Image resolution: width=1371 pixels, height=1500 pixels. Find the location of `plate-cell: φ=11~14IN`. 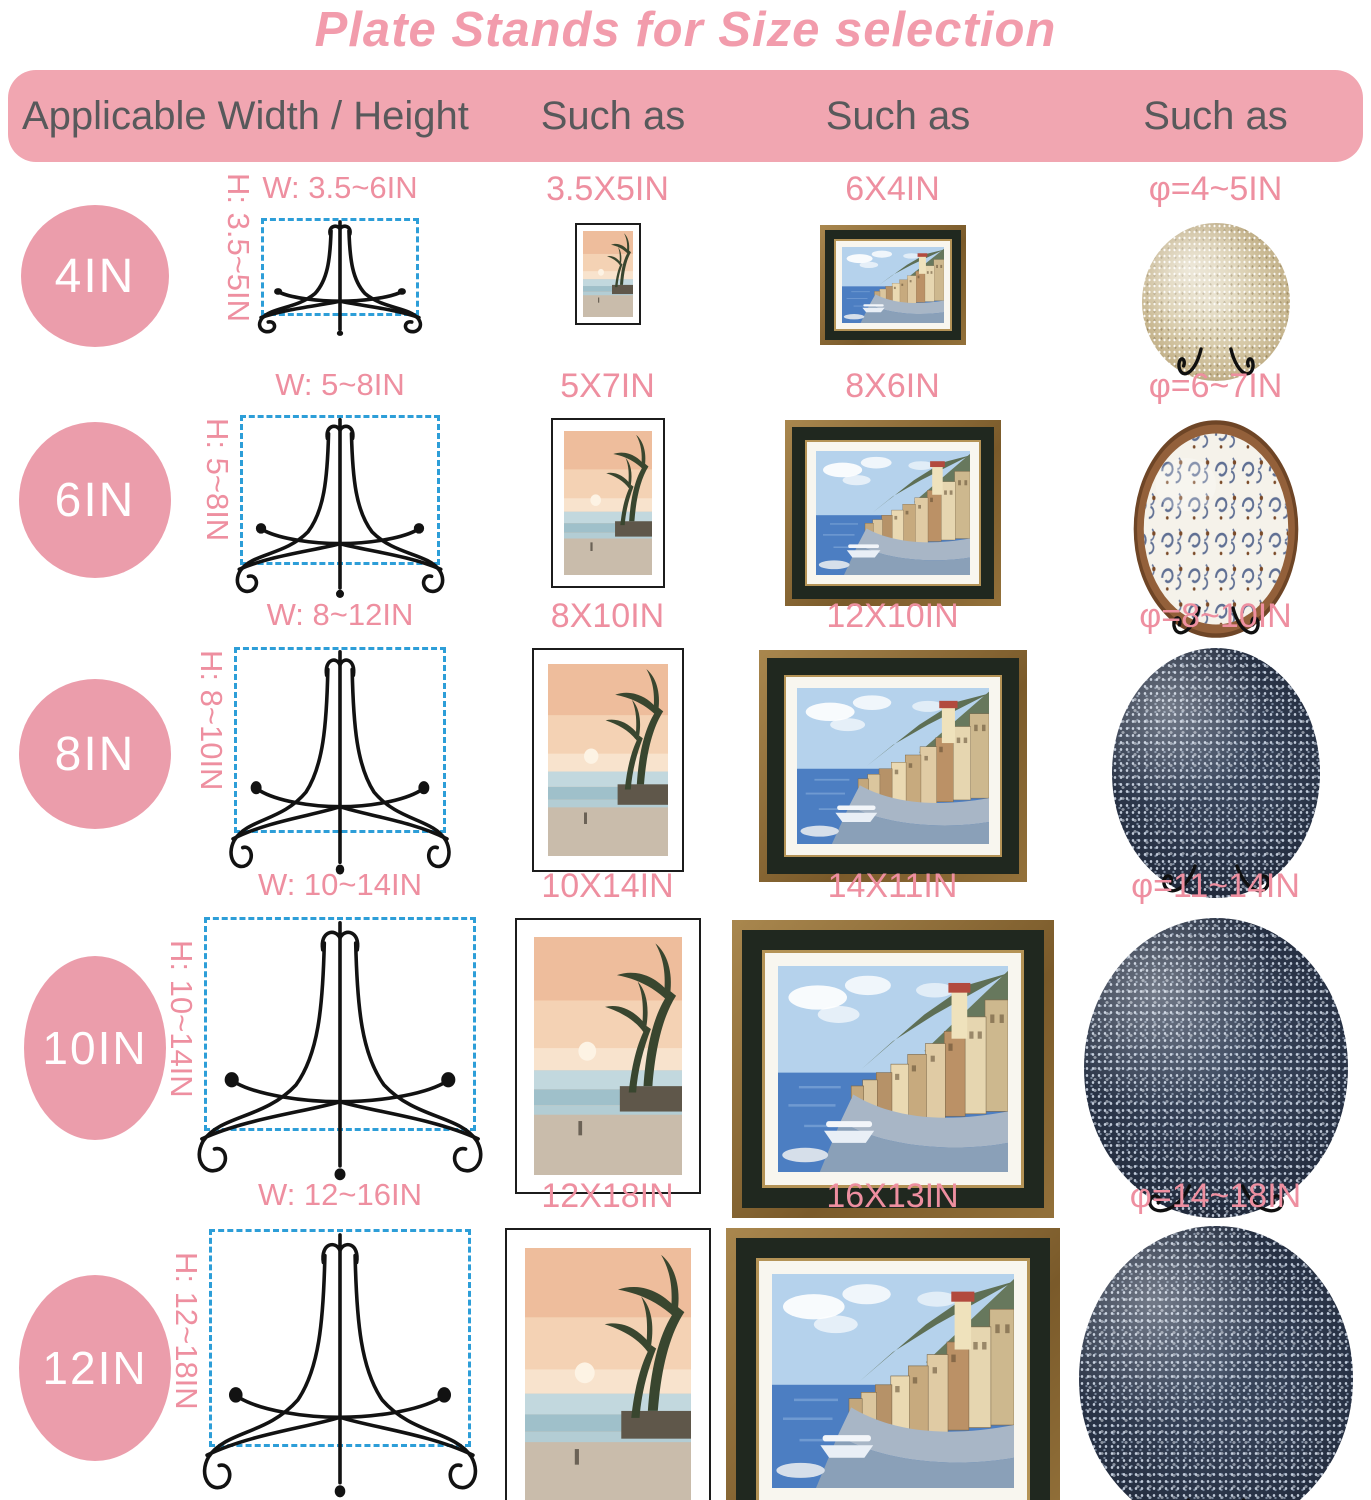

plate-cell: φ=11~14IN is located at coordinates (1215, 1040).